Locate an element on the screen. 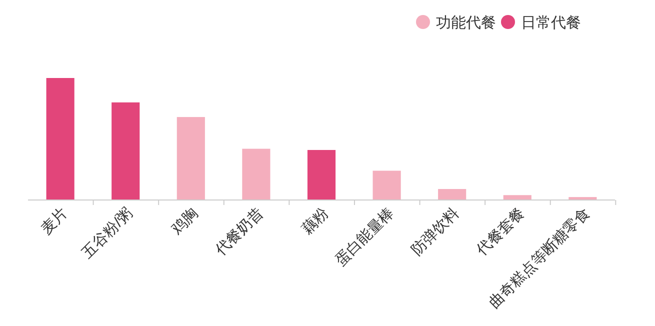  x-tick-label: 代餐套餐 is located at coordinates (500, 232).